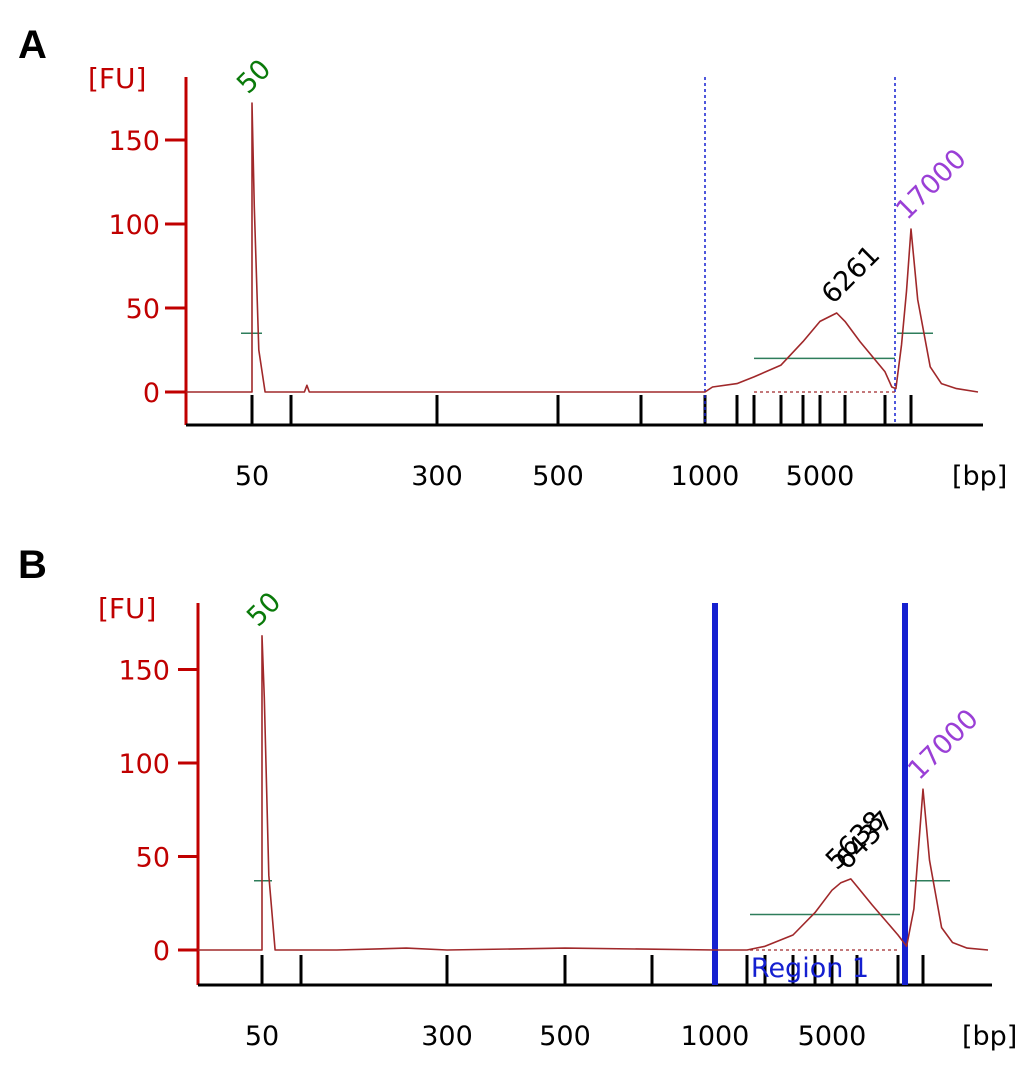  I want to click on x-tick-label-b-5000: 5000, so click(832, 1036).